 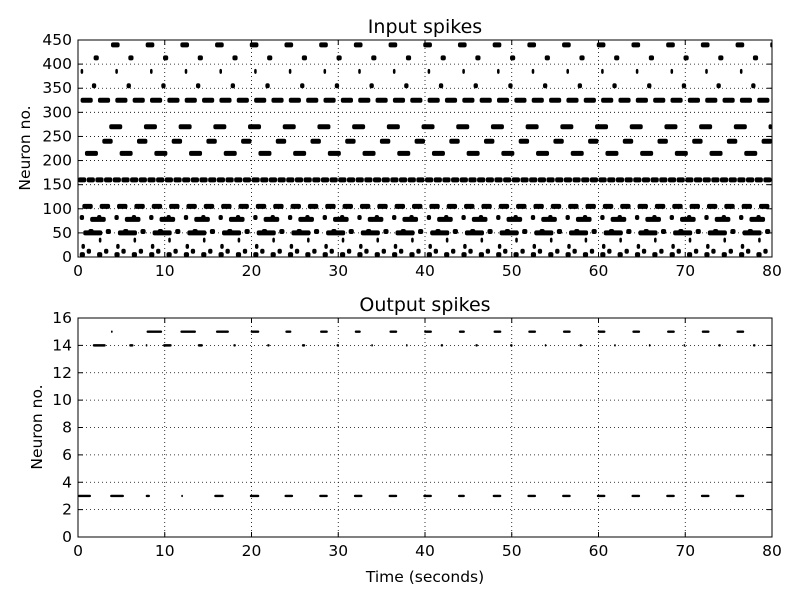 What do you see at coordinates (252, 271) in the screenshot?
I see `x-tick-label: 20` at bounding box center [252, 271].